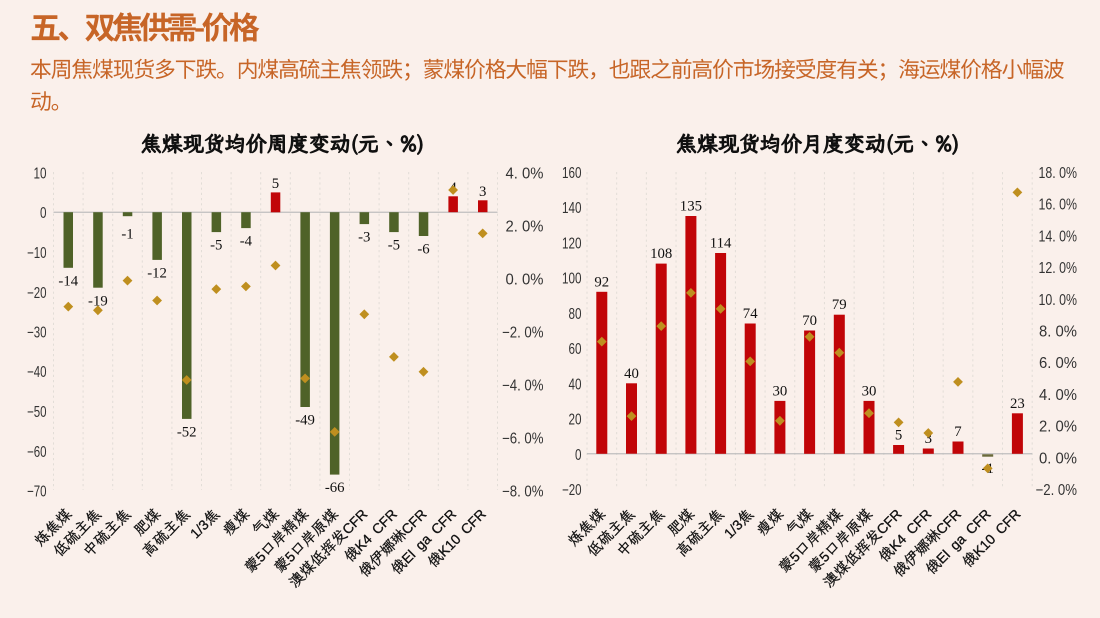 Image resolution: width=1100 pixels, height=618 pixels. I want to click on svg-text: 79, so click(839, 305).